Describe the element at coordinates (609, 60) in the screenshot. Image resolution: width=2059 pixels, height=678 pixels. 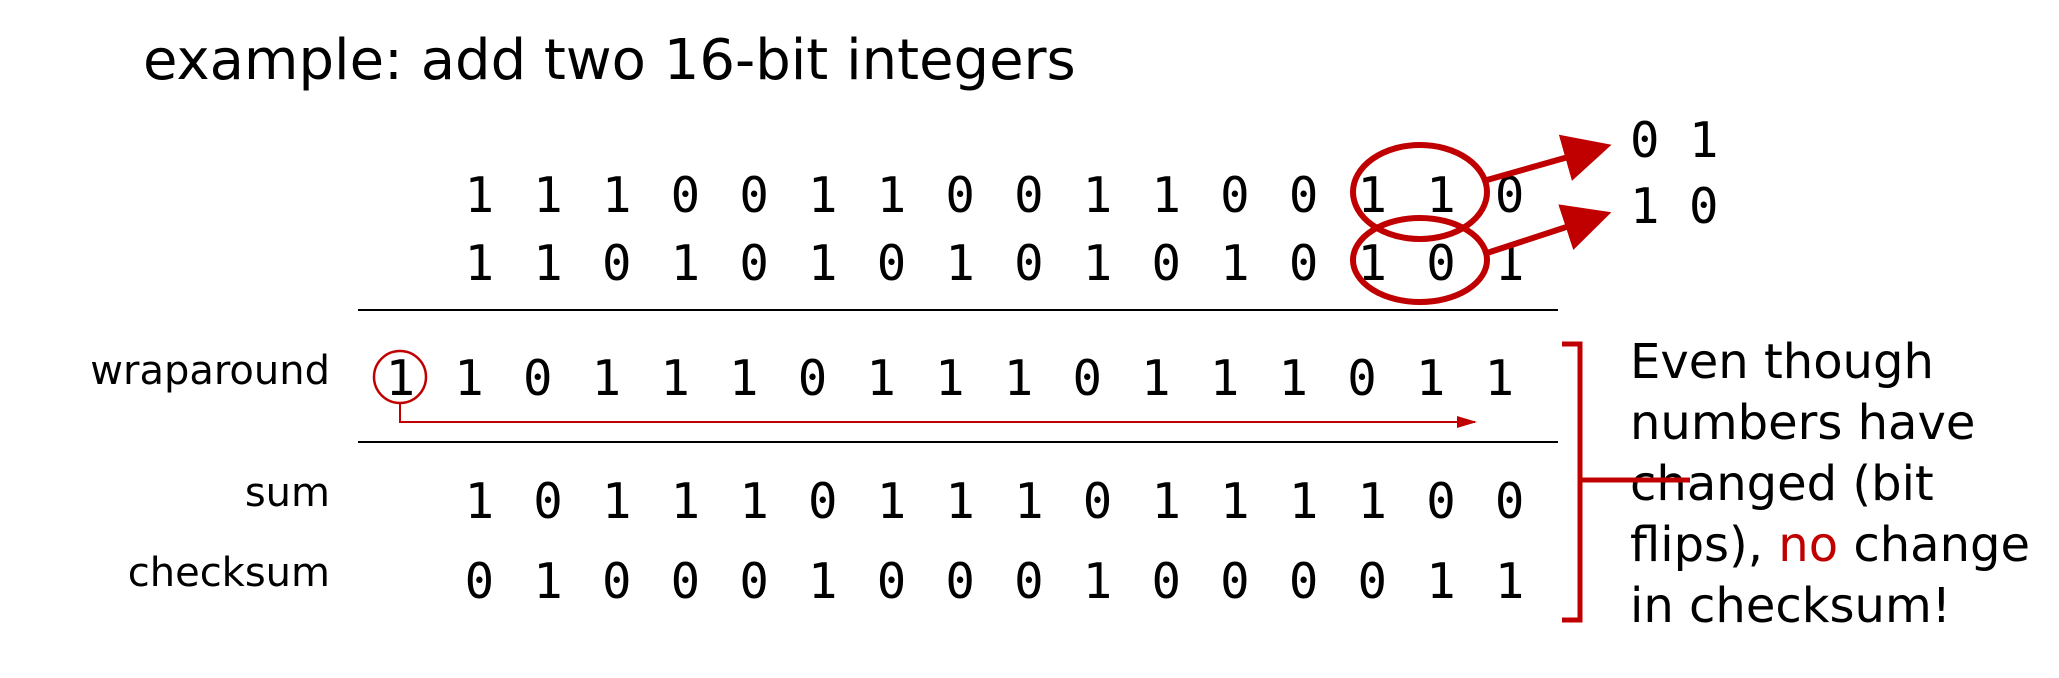
I see `slide-title: example: add two 16-bit integers` at that location.